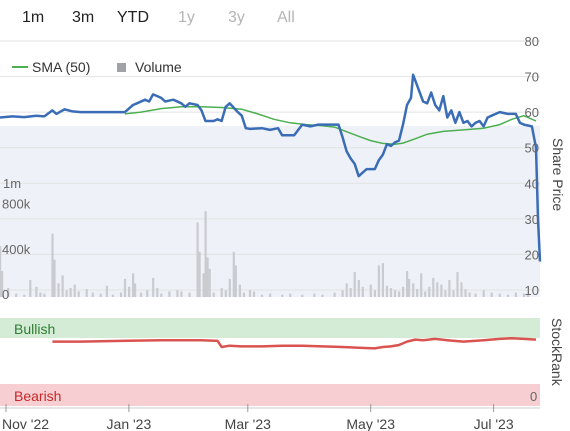 This screenshot has width=570, height=431. Describe the element at coordinates (33, 17) in the screenshot. I see `range-button-1m: 1m` at that location.